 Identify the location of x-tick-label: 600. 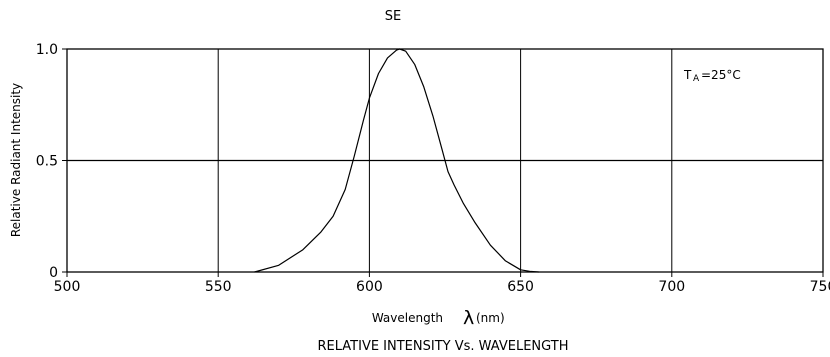
(369, 287).